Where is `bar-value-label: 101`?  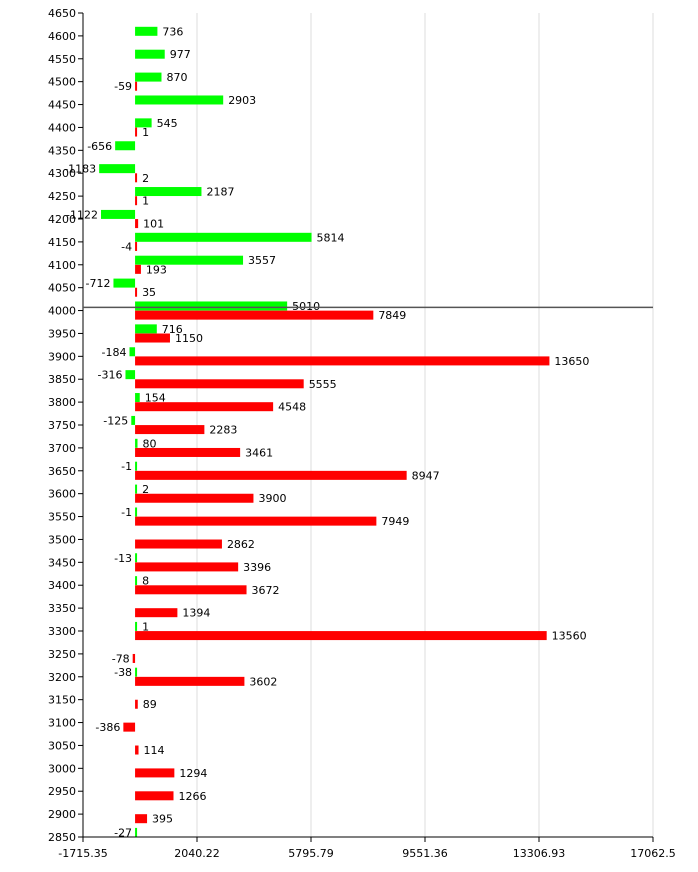
bar-value-label: 101 is located at coordinates (153, 224).